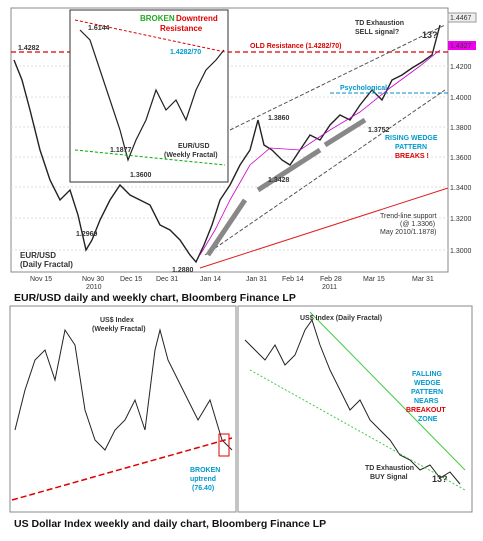 This screenshot has width=483, height=541. Describe the element at coordinates (411, 138) in the screenshot. I see `annotation: RISING WEDGE` at that location.